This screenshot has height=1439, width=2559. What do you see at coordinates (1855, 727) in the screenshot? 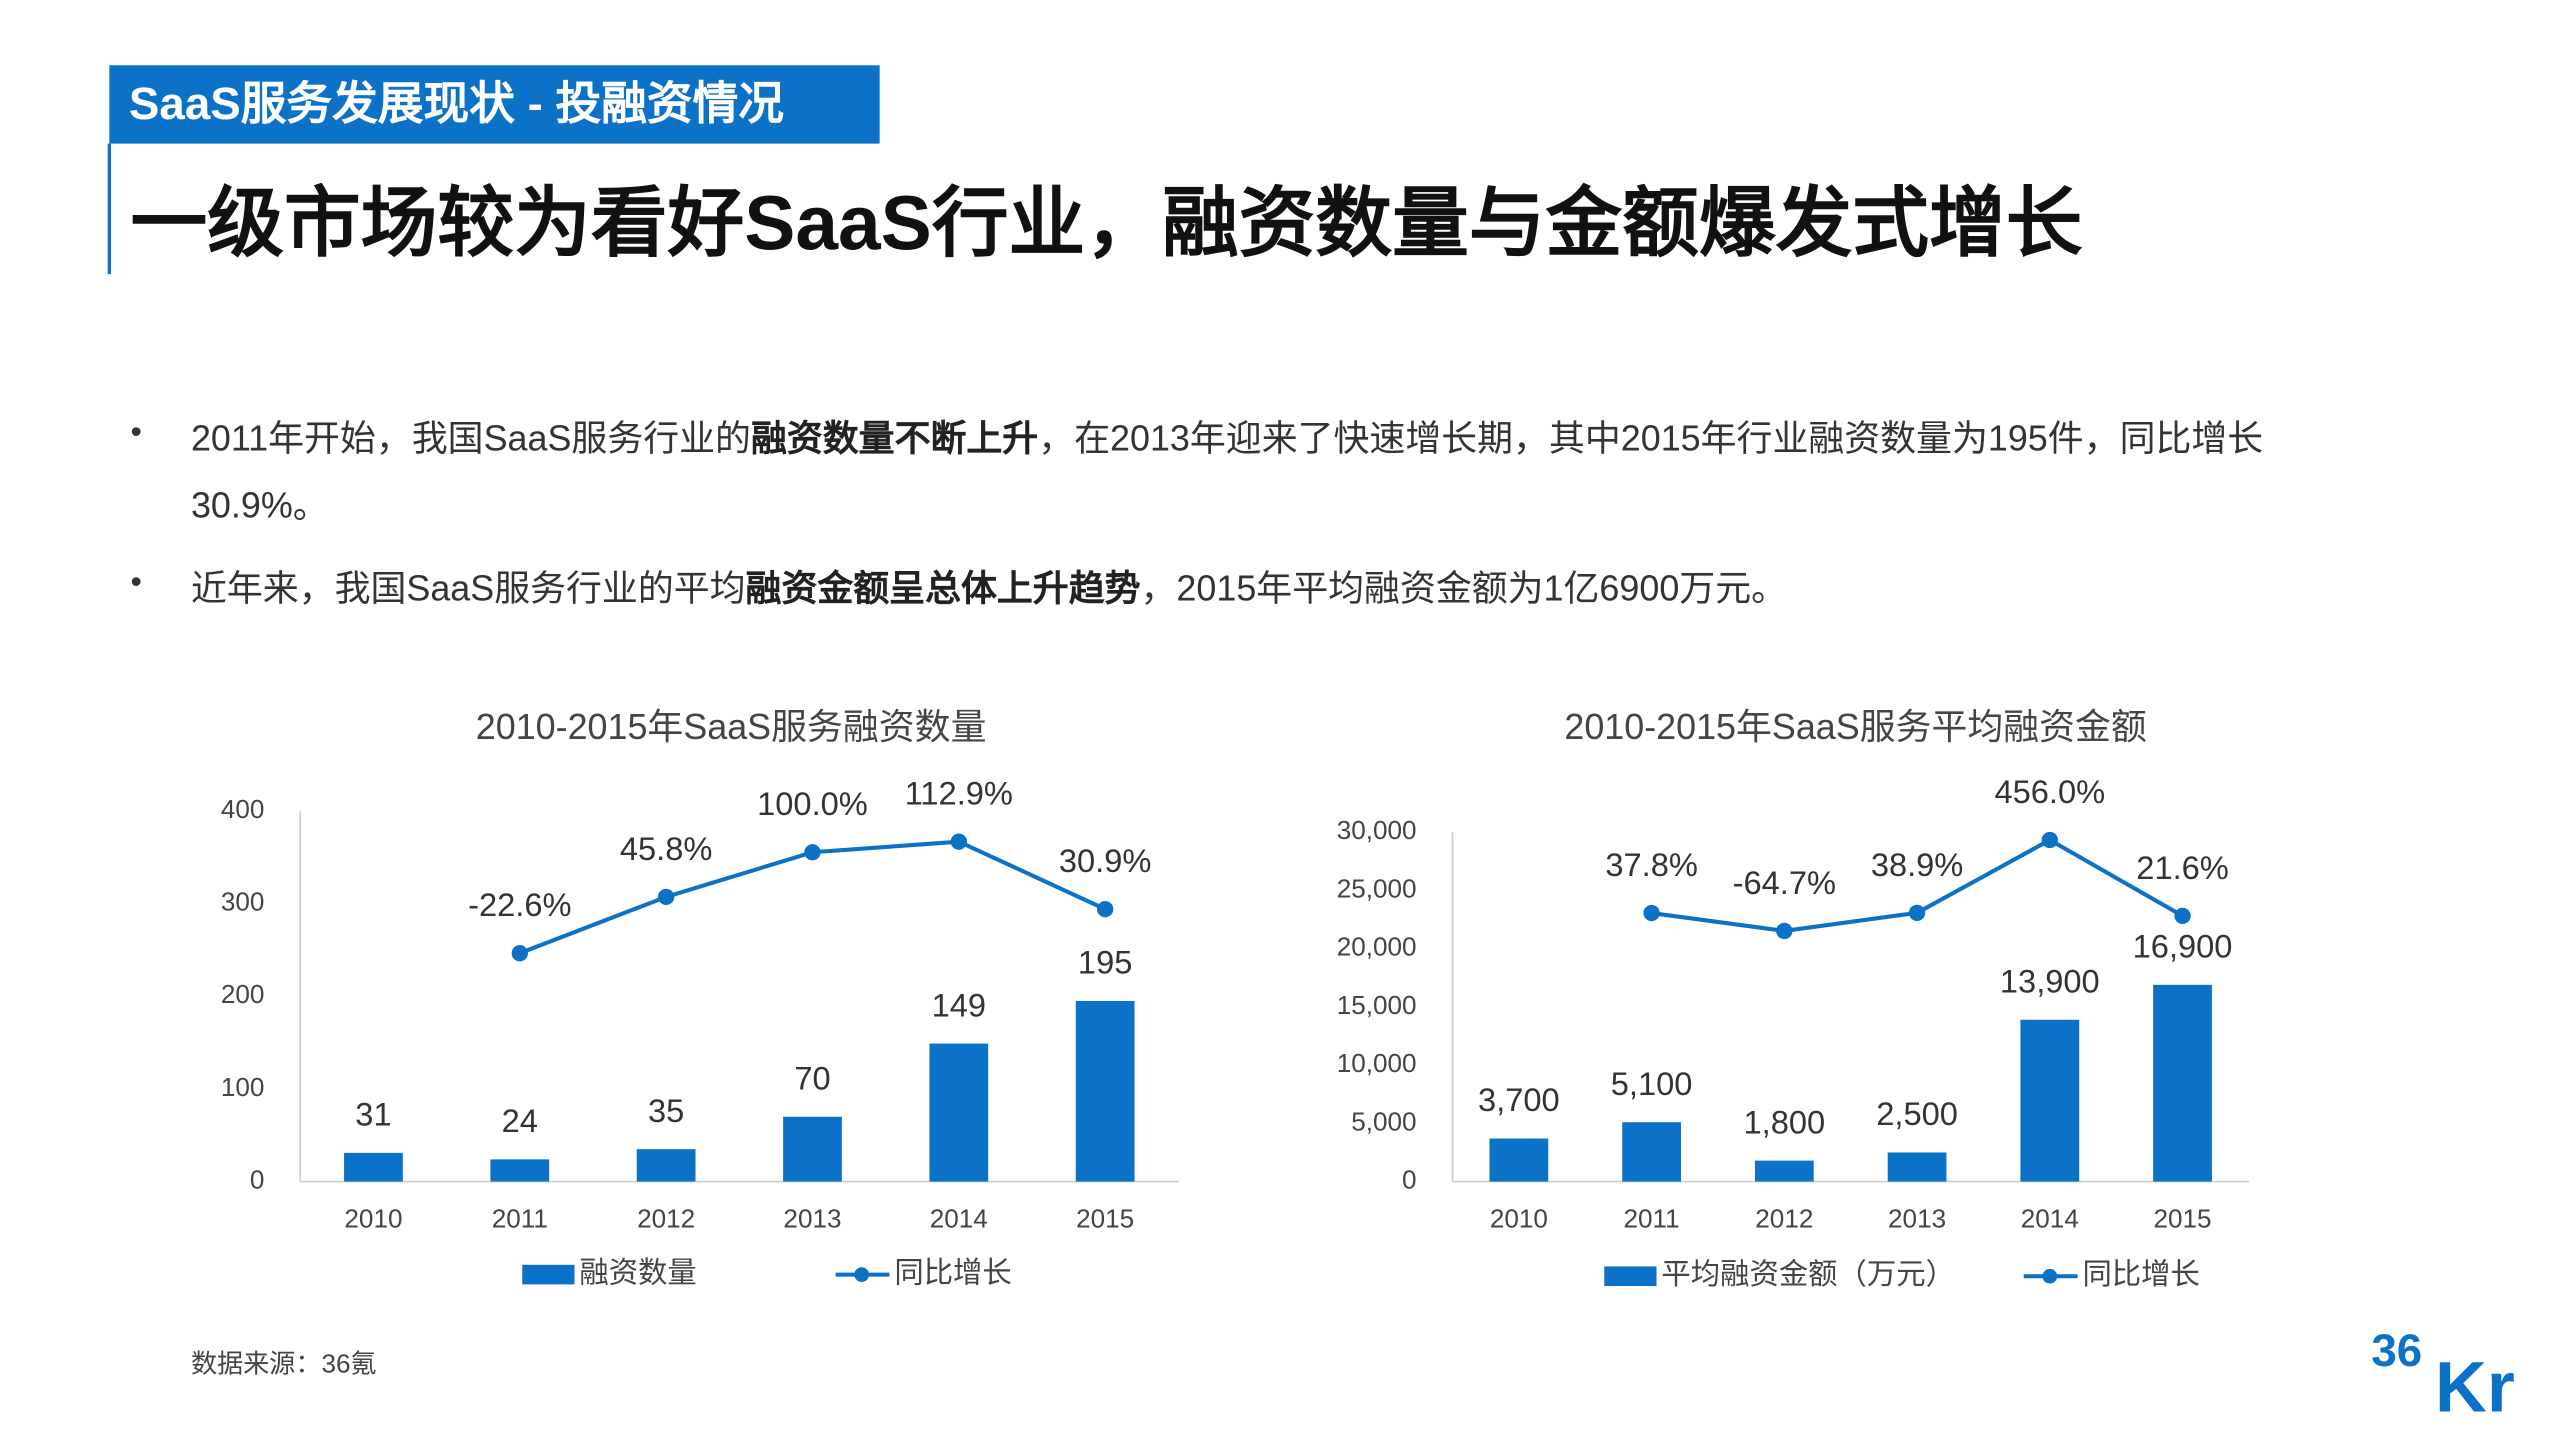
I see `chart-title: 2010-2015年SaaS服务平均融资金额` at bounding box center [1855, 727].